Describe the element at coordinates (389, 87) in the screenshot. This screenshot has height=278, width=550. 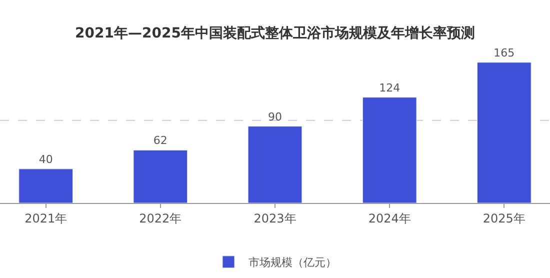
I see `data-label: 124` at that location.